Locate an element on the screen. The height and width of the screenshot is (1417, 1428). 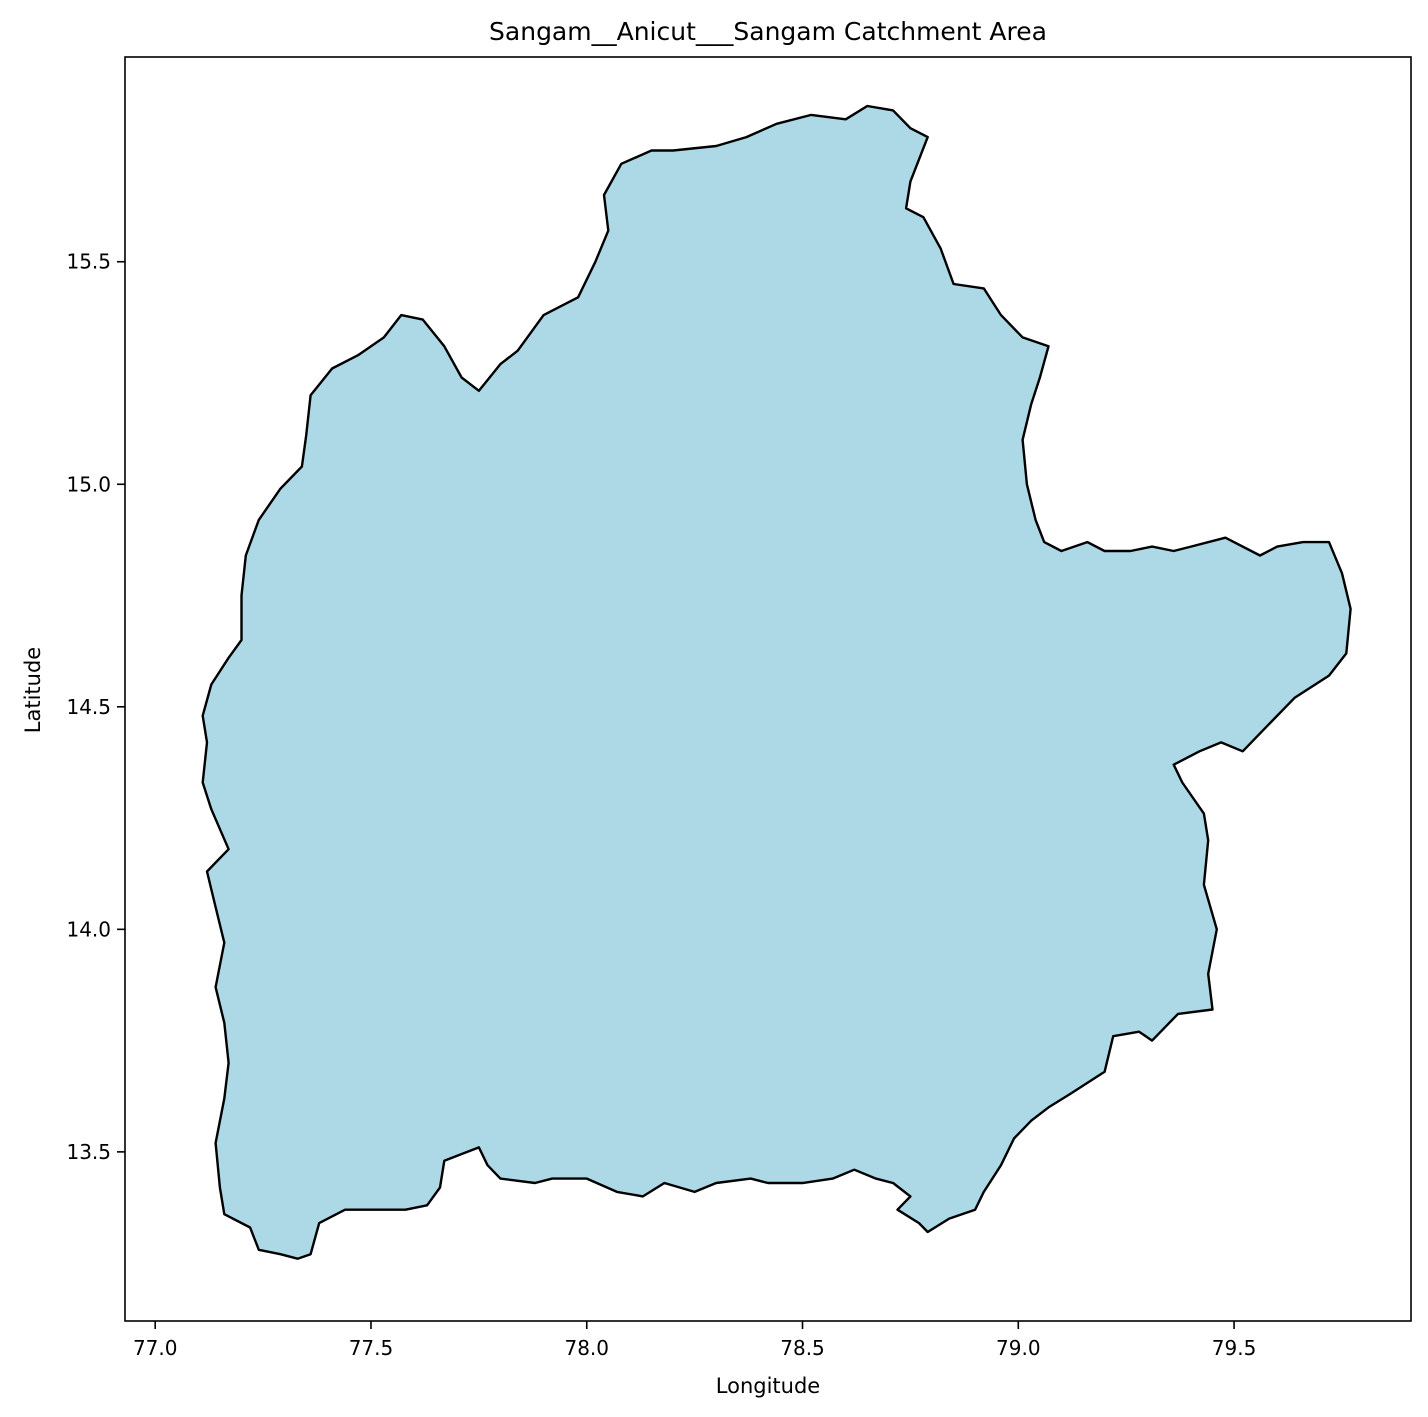
x-tick-label: 78.0 is located at coordinates (586, 1348).